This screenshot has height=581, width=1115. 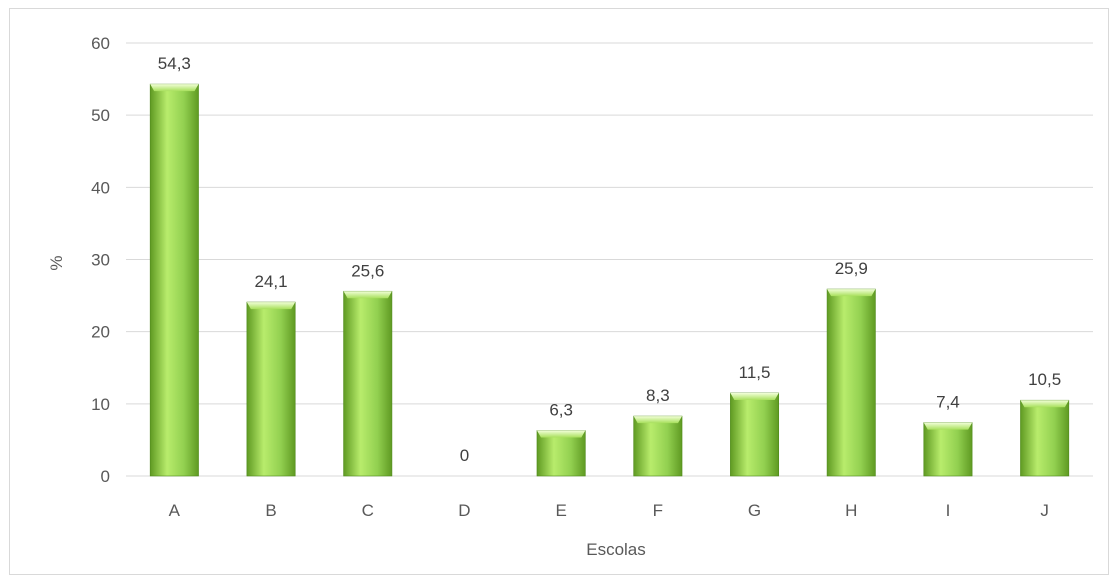 I want to click on bar-H, so click(x=851, y=382).